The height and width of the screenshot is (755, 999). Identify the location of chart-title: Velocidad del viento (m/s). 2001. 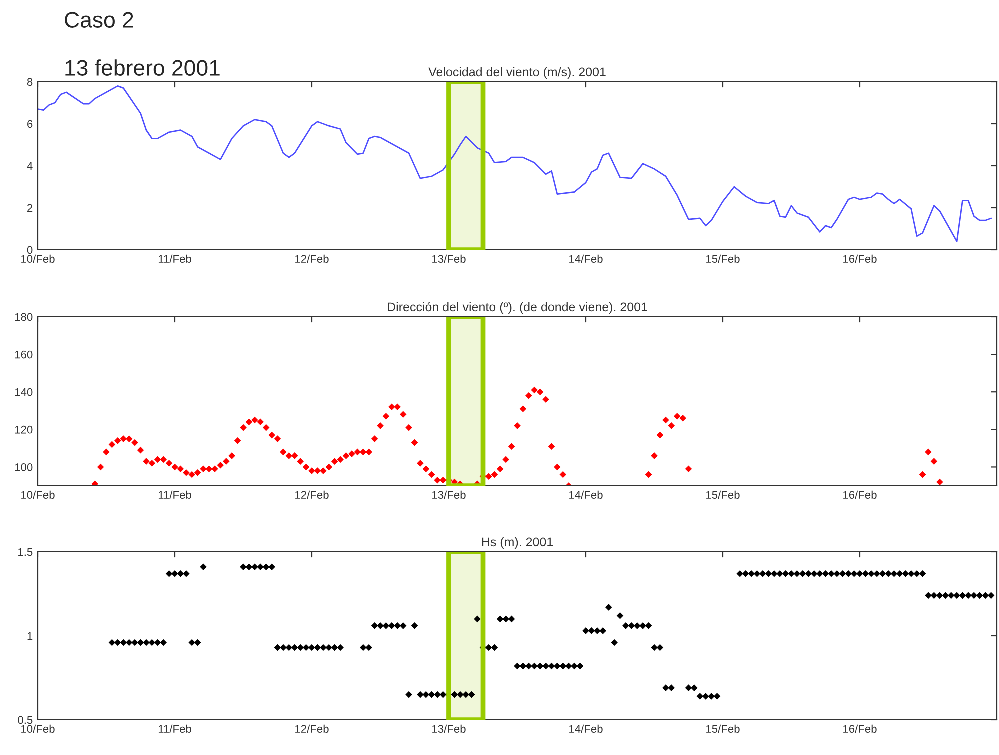
(517, 73).